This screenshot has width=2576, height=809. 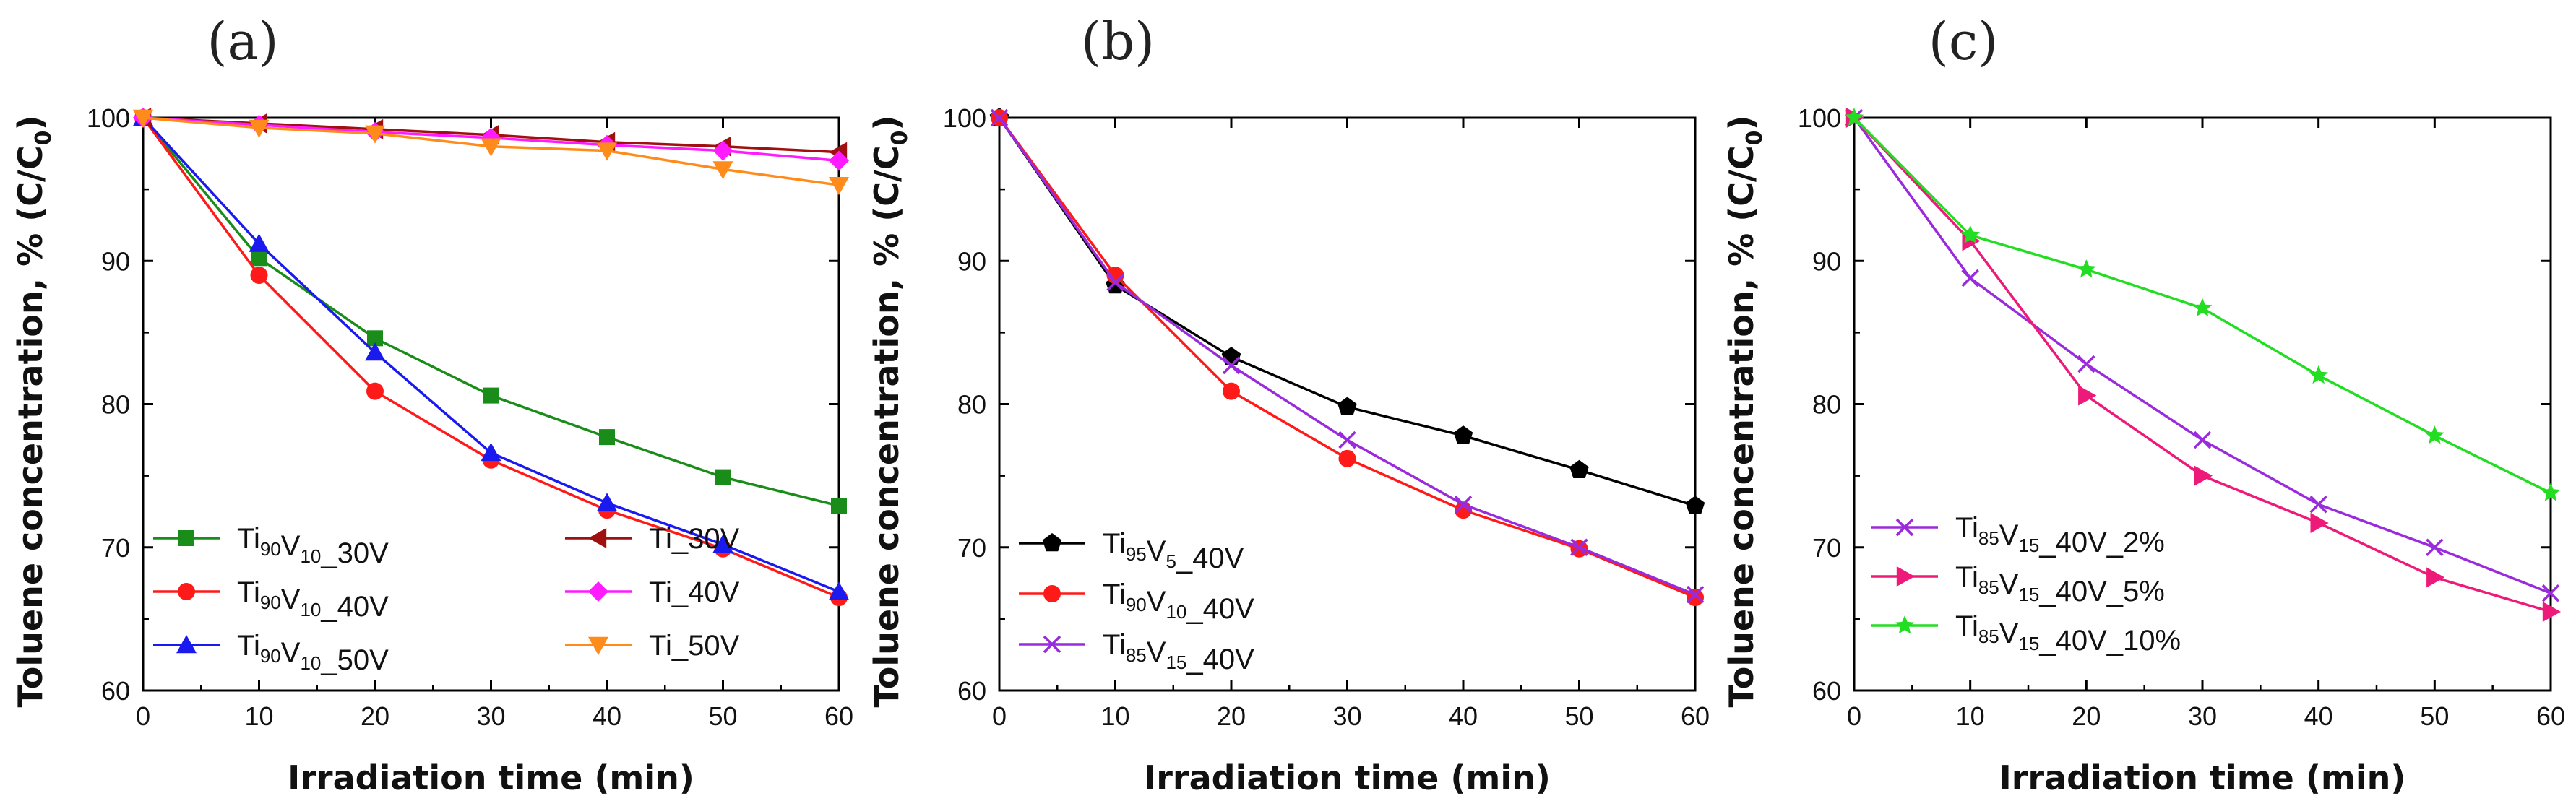 What do you see at coordinates (1347, 312) in the screenshot?
I see `series-line` at bounding box center [1347, 312].